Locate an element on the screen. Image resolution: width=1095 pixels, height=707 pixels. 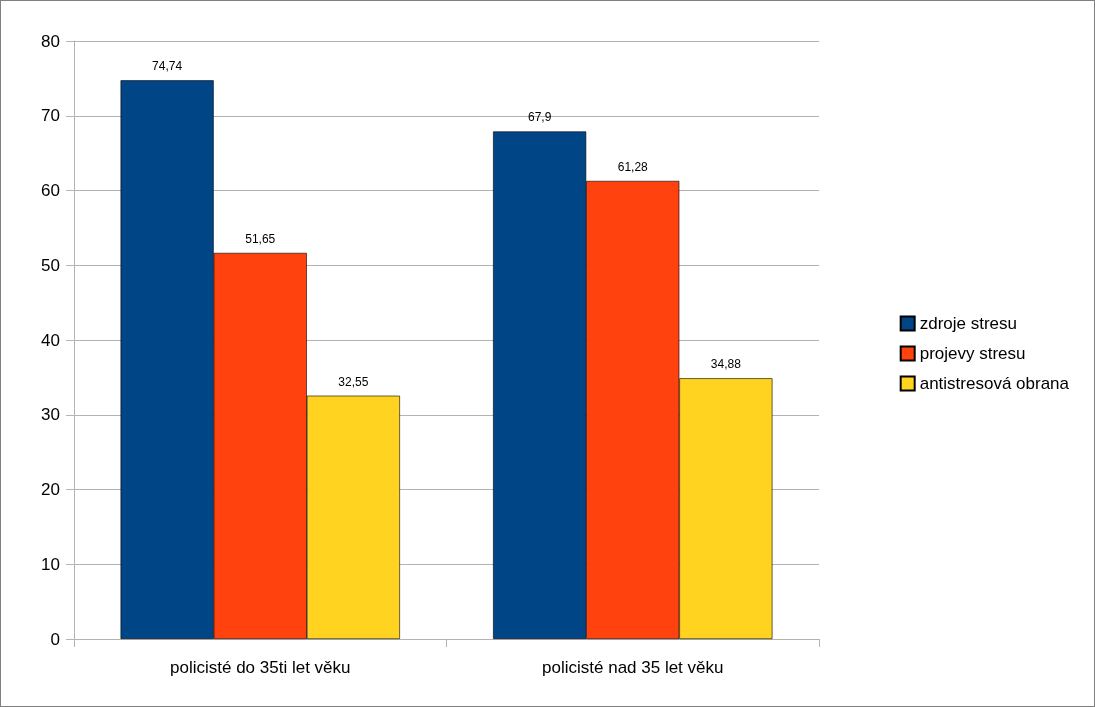
y-tick-label: 10 is located at coordinates (50, 564).